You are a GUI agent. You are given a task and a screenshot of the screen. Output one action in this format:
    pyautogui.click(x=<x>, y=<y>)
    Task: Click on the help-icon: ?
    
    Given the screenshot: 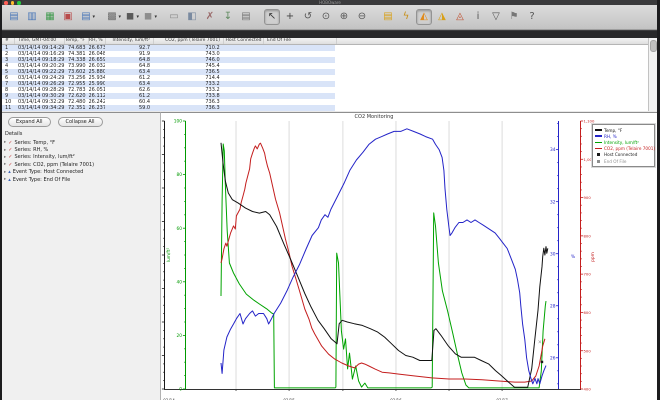 What is the action you would take?
    pyautogui.click(x=532, y=16)
    